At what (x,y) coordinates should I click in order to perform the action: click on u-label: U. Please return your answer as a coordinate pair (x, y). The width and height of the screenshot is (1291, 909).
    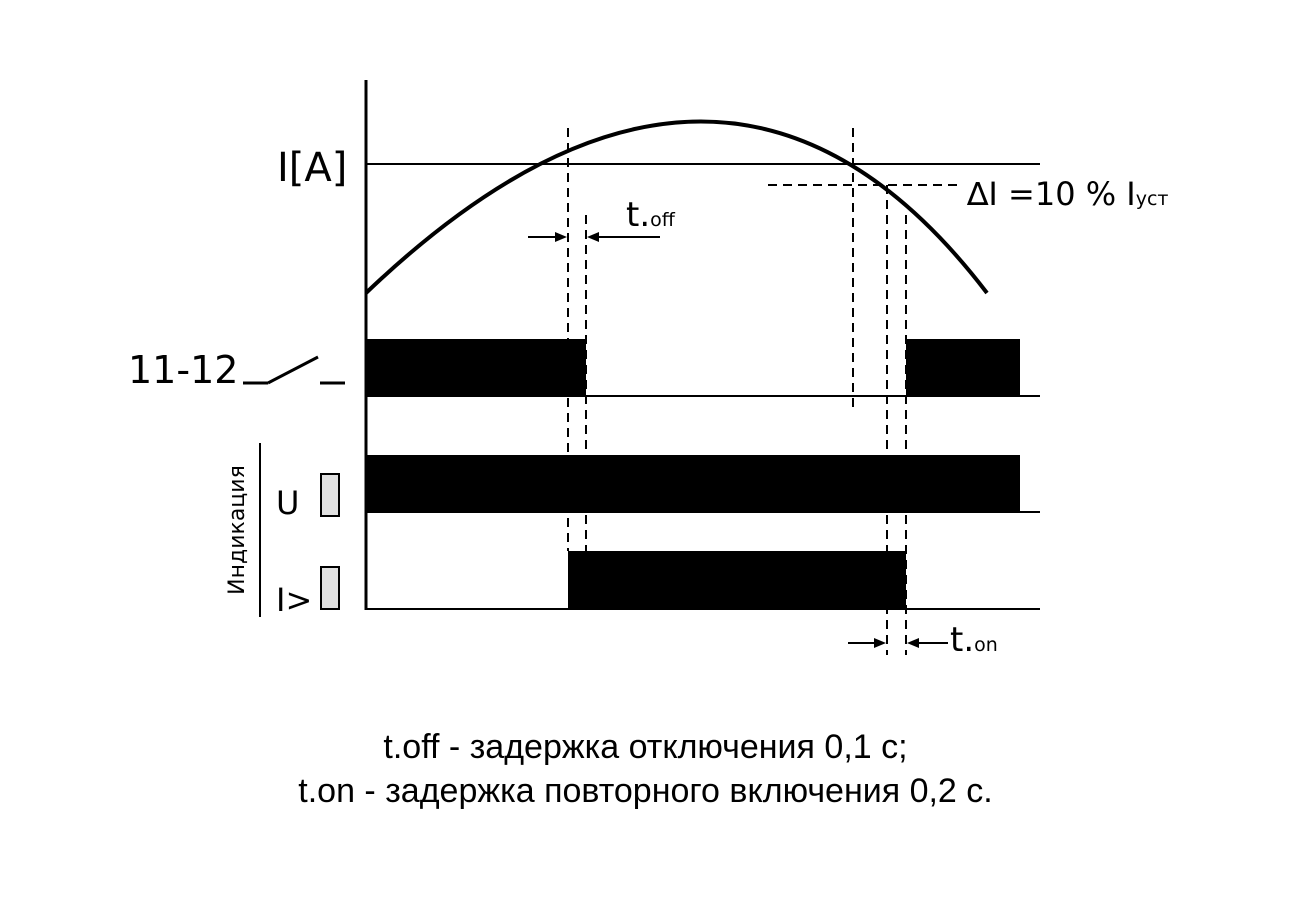
    Looking at the image, I should click on (288, 503).